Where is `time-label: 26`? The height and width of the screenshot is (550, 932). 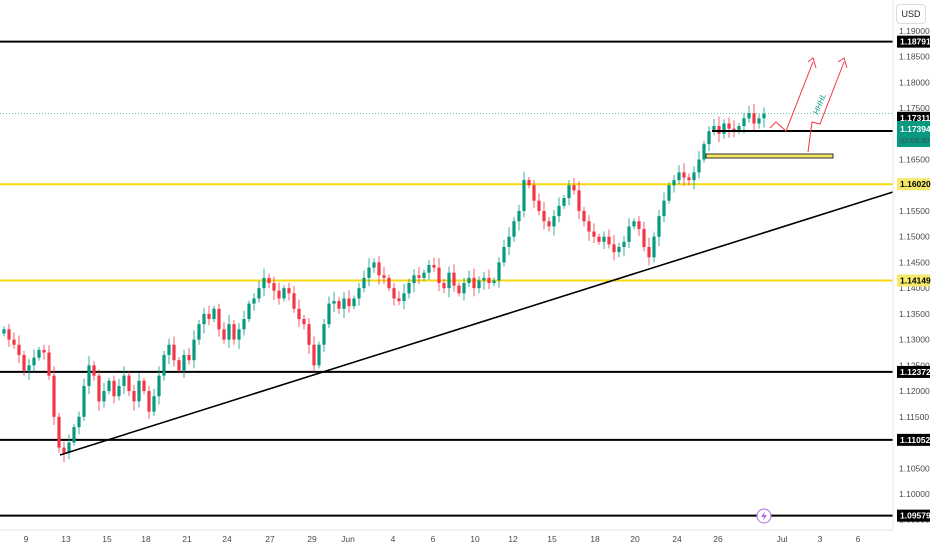 time-label: 26 is located at coordinates (718, 539).